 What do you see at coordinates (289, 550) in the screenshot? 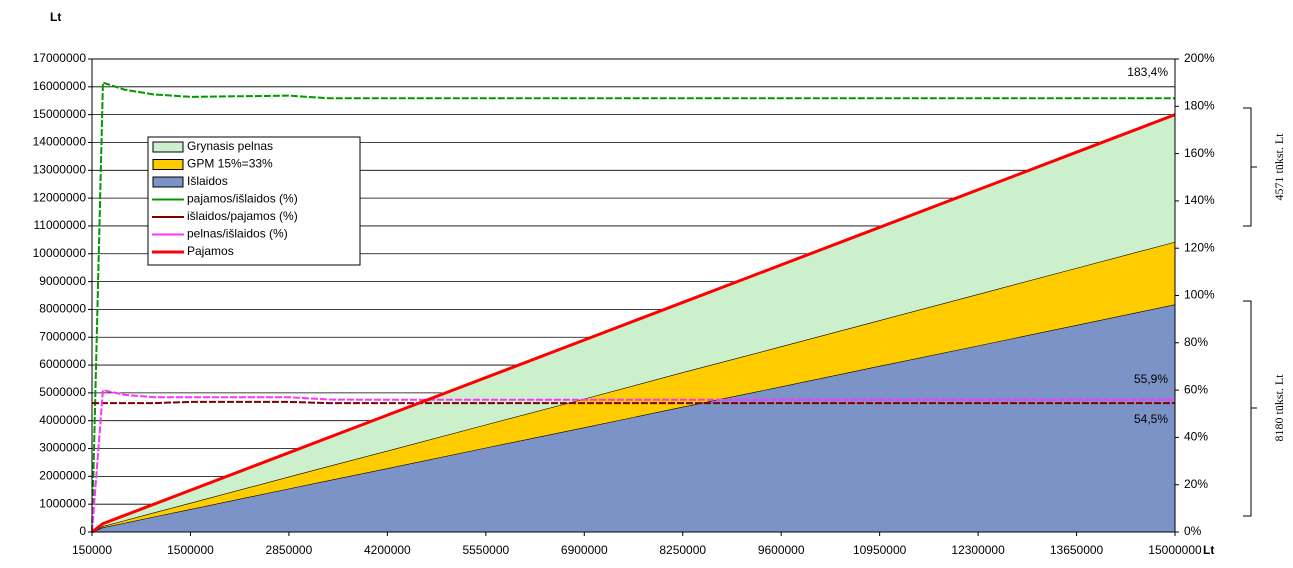
I see `x-tick-label: 2850000` at bounding box center [289, 550].